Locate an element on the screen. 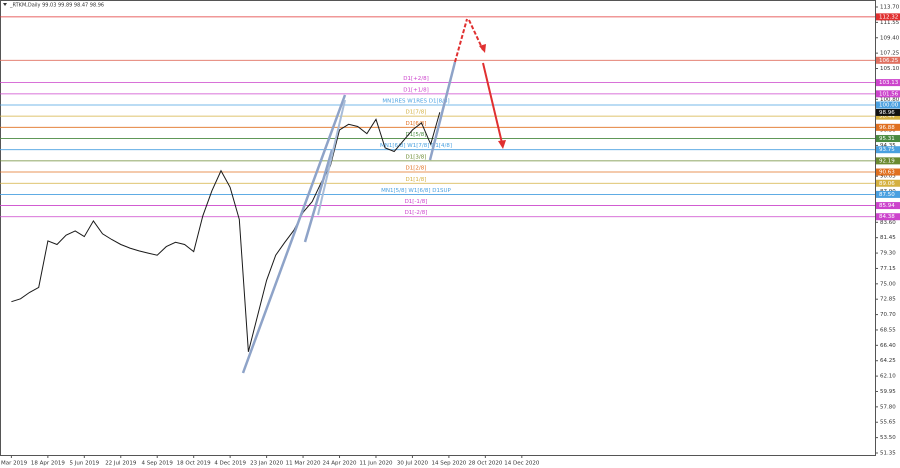 This screenshot has width=900, height=468. y-tick-label: 72.85 is located at coordinates (888, 300).